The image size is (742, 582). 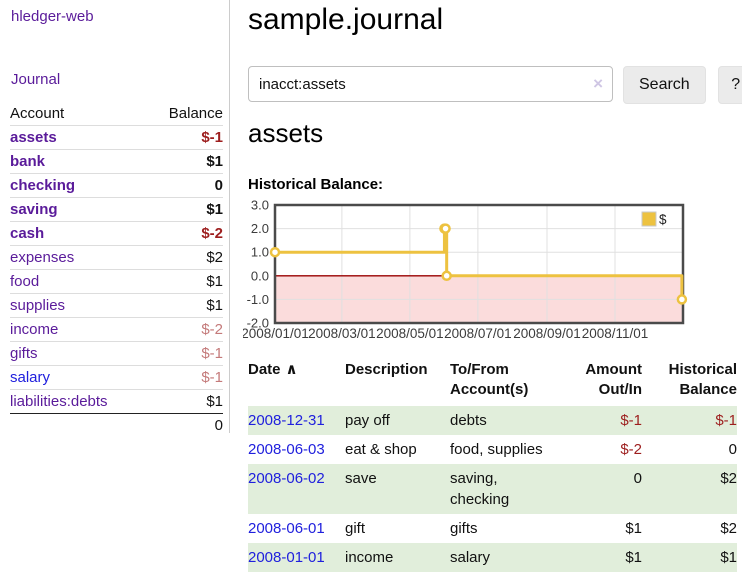 I want to click on transaction-balance: 0, so click(x=732, y=449).